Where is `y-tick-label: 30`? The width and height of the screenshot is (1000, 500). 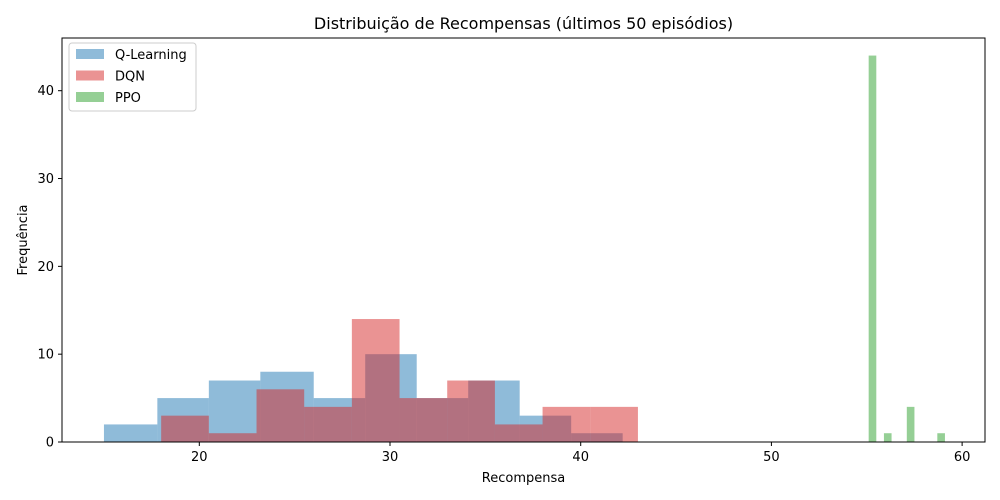
y-tick-label: 30 is located at coordinates (45, 179).